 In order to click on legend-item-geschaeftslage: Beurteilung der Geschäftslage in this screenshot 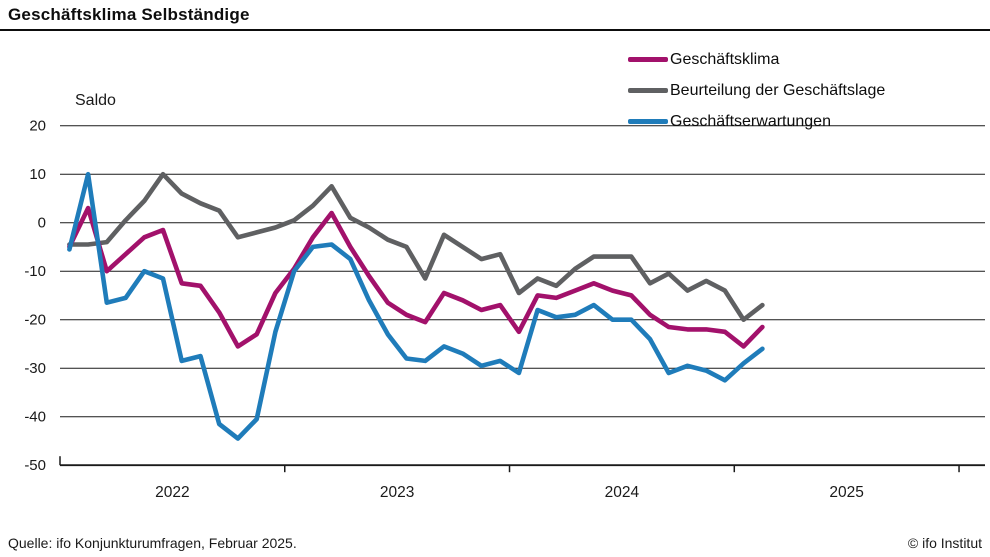, I will do `click(756, 90)`.